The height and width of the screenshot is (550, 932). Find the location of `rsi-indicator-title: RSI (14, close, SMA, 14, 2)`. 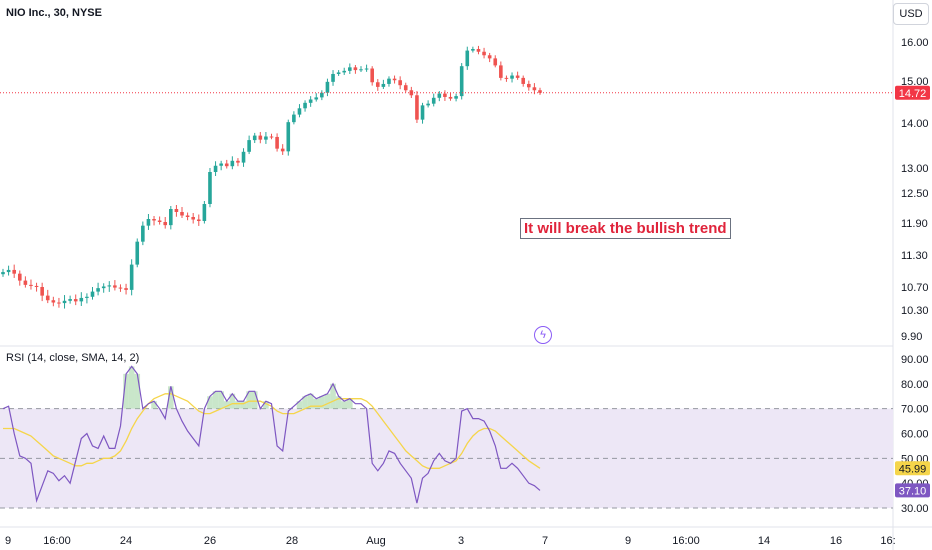

rsi-indicator-title: RSI (14, close, SMA, 14, 2) is located at coordinates (73, 358).